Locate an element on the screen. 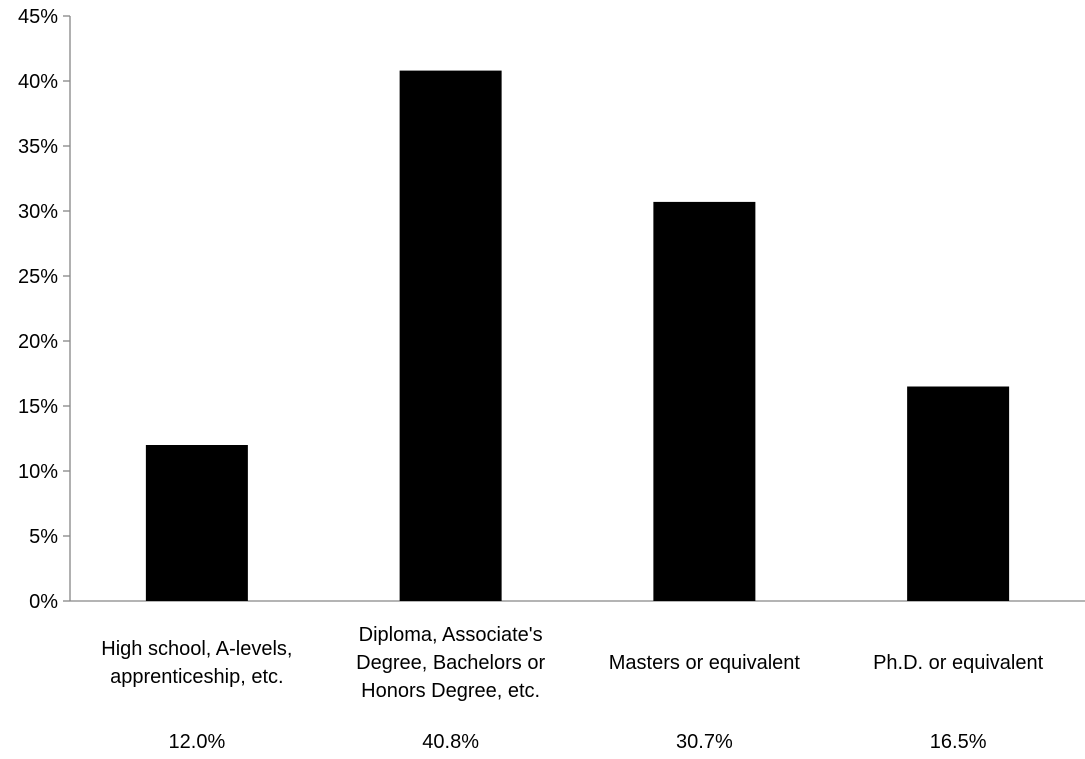  category-label-line: Masters or equivalent is located at coordinates (705, 663).